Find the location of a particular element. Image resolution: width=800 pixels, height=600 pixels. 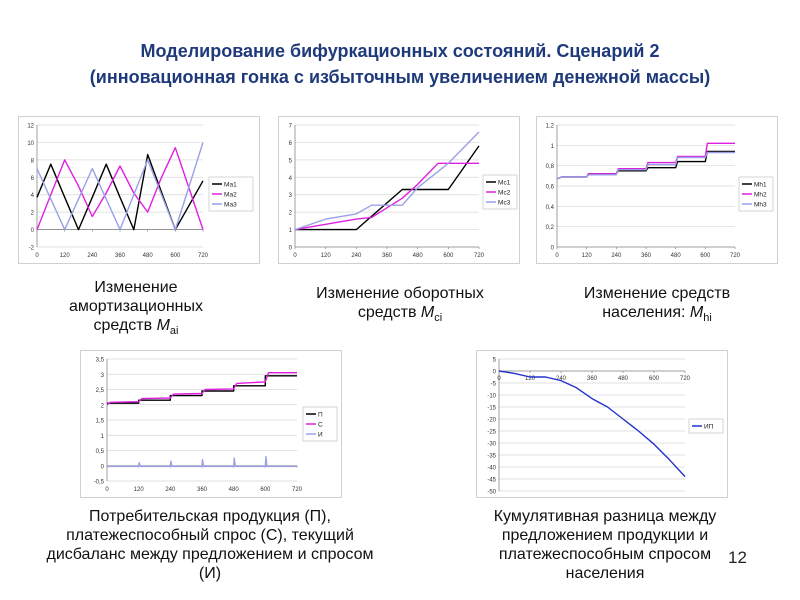

mc-xtick-label: 360 is located at coordinates (387, 256).